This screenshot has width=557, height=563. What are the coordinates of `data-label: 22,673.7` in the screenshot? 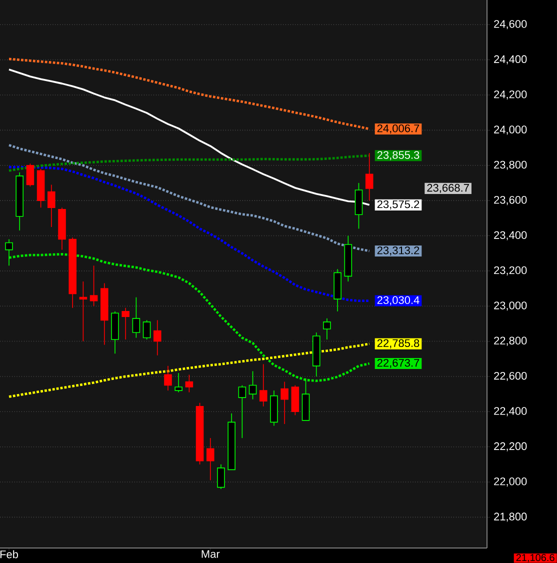 It's located at (398, 363).